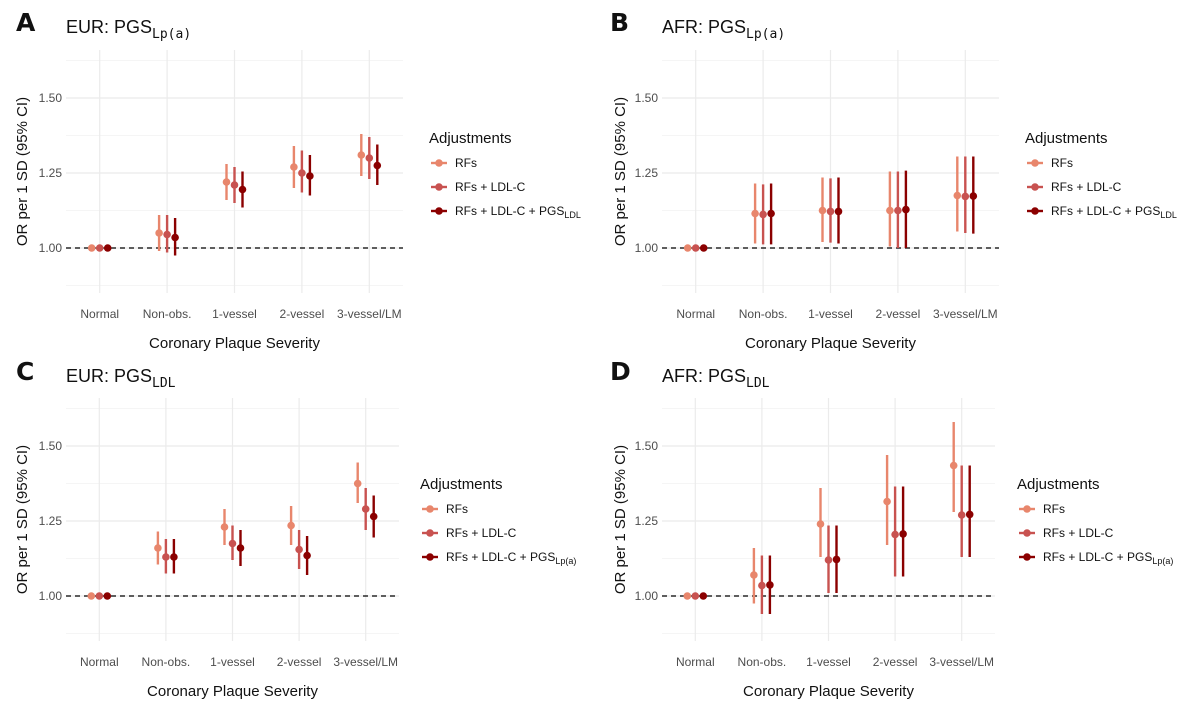 This screenshot has width=1200, height=715. I want to click on panel-title: AFR: PGSLp(a), so click(723, 29).